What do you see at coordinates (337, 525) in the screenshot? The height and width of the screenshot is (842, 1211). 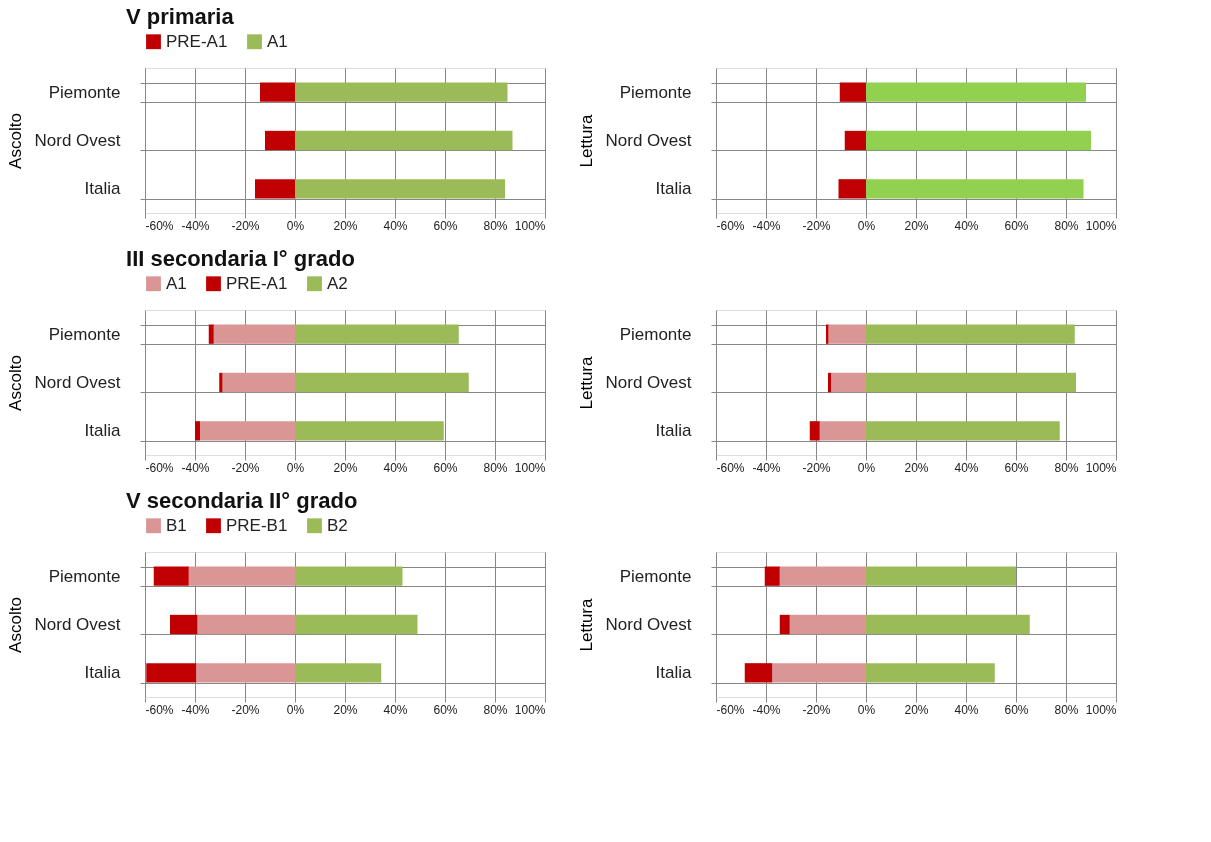 I see `legend-label: B2` at bounding box center [337, 525].